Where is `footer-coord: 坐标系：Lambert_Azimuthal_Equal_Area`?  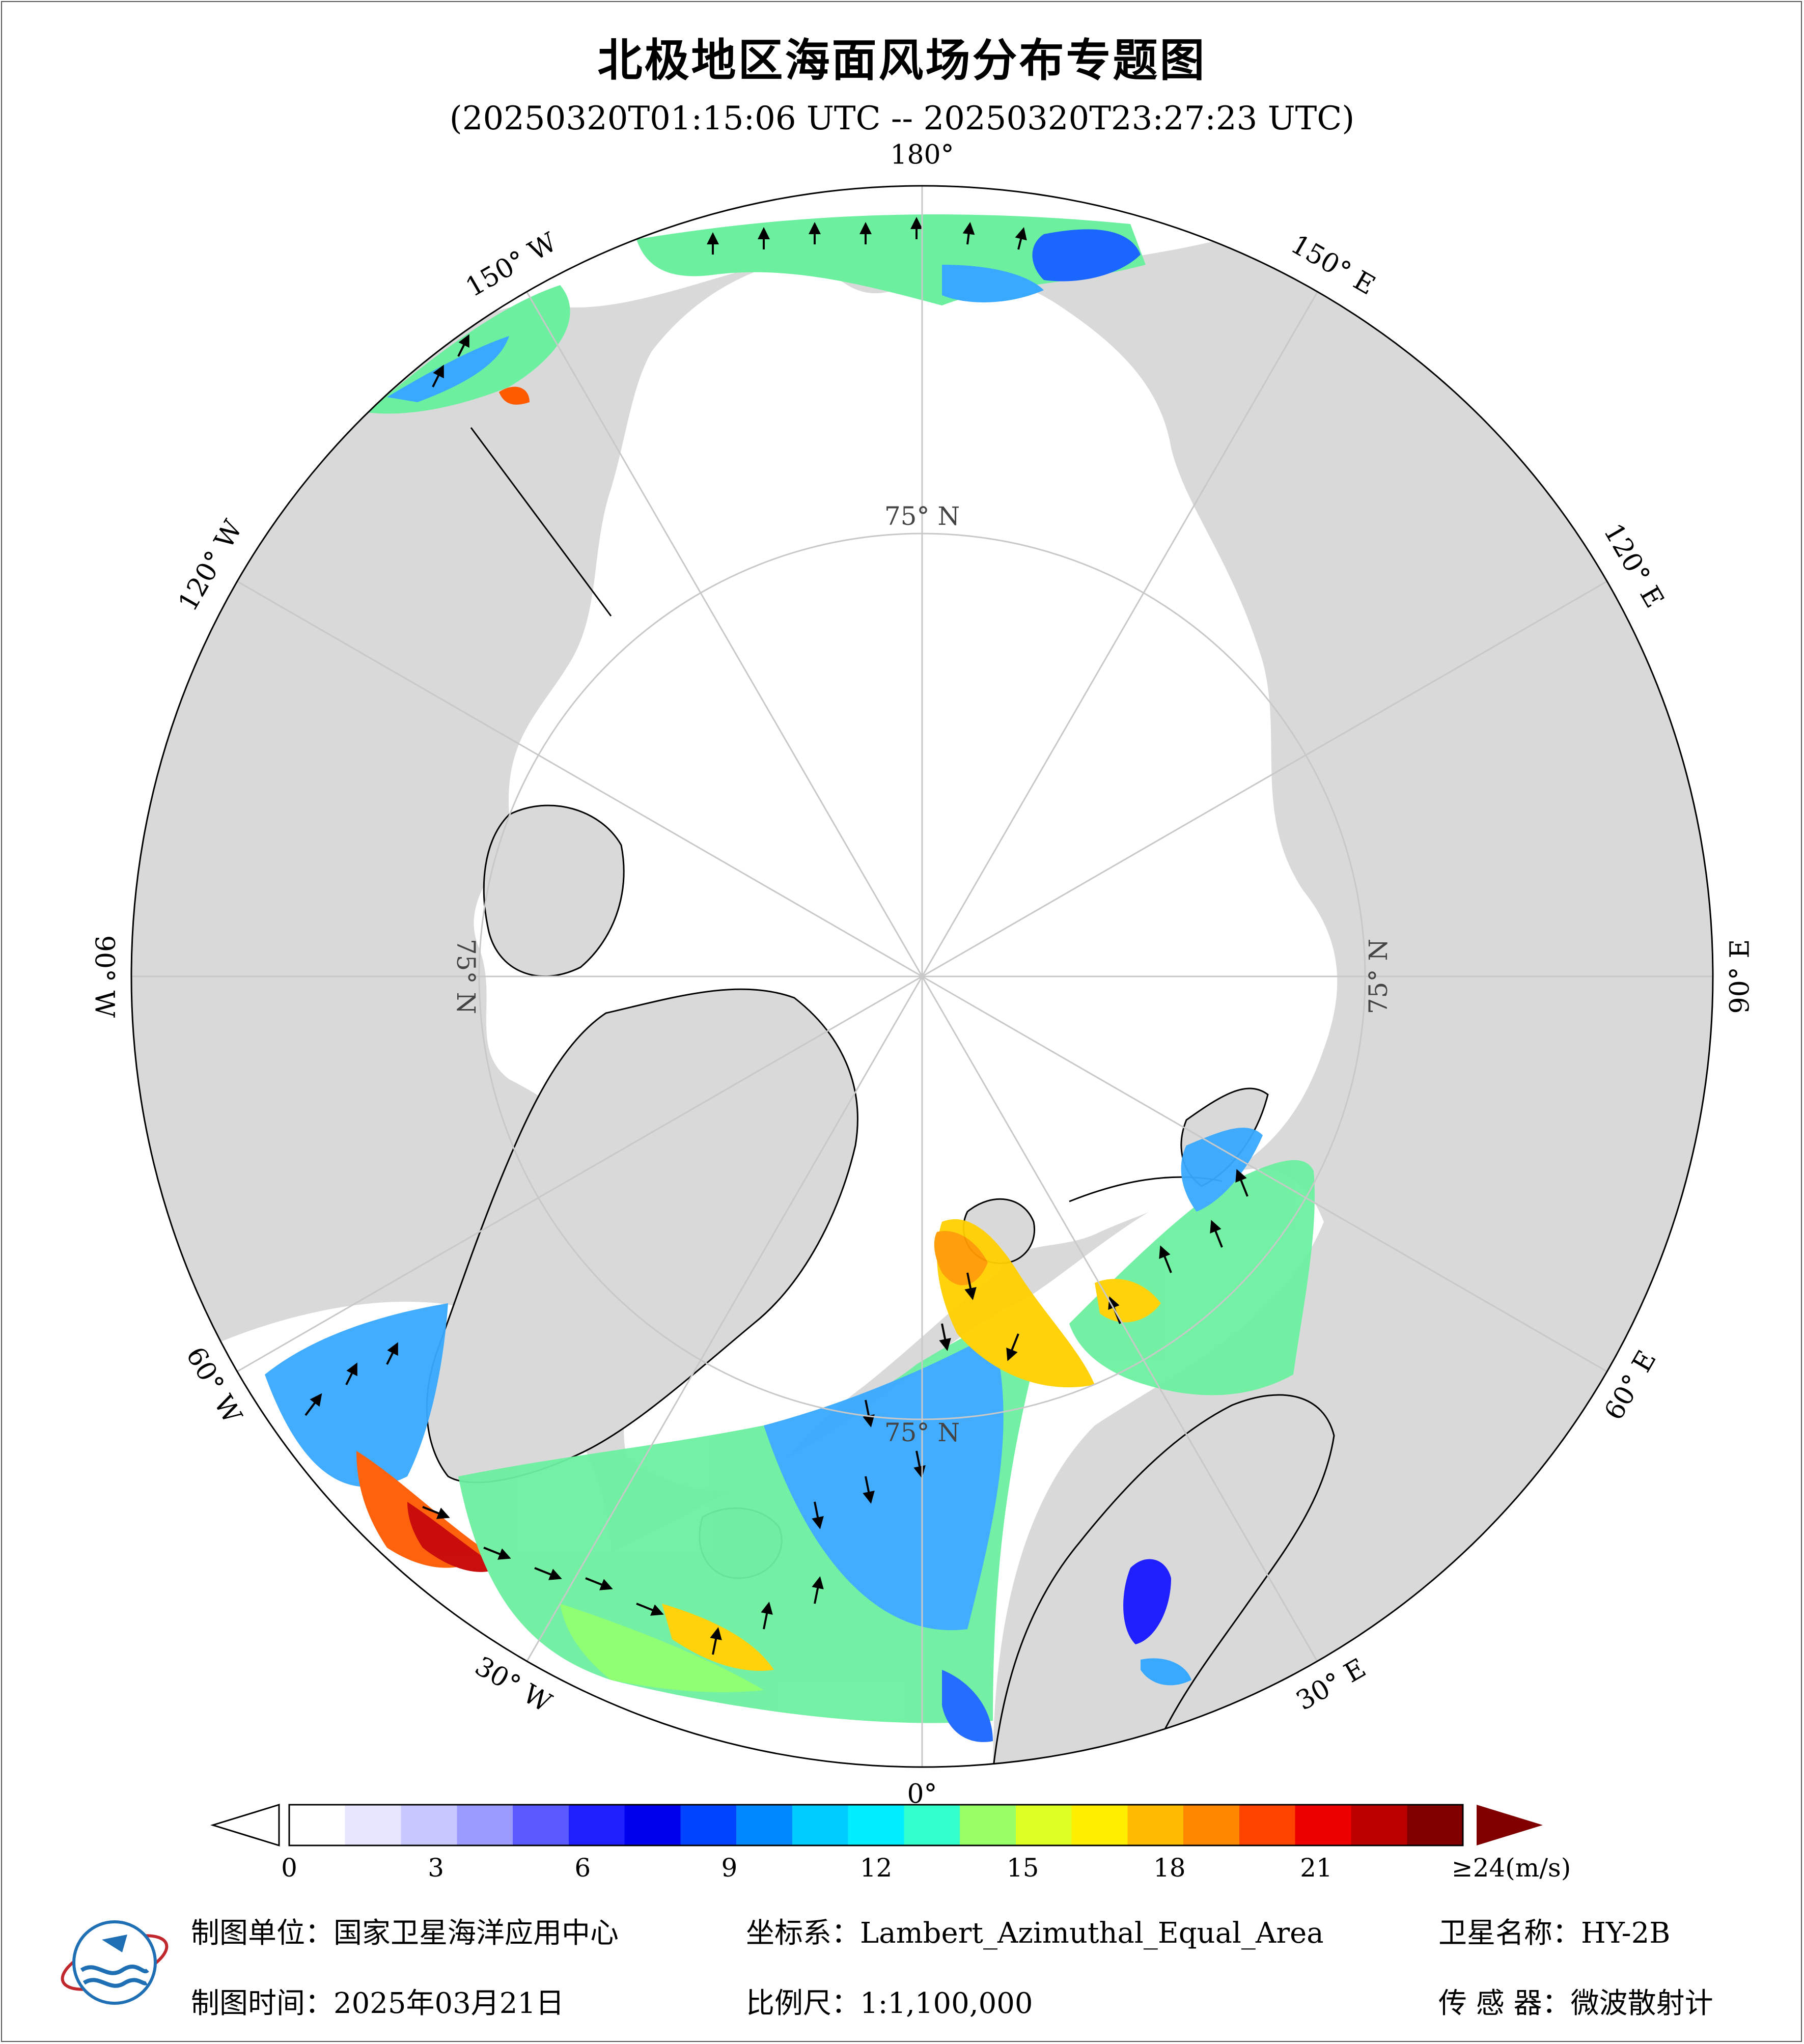
footer-coord: 坐标系：Lambert_Azimuthal_Equal_Area is located at coordinates (1035, 1930).